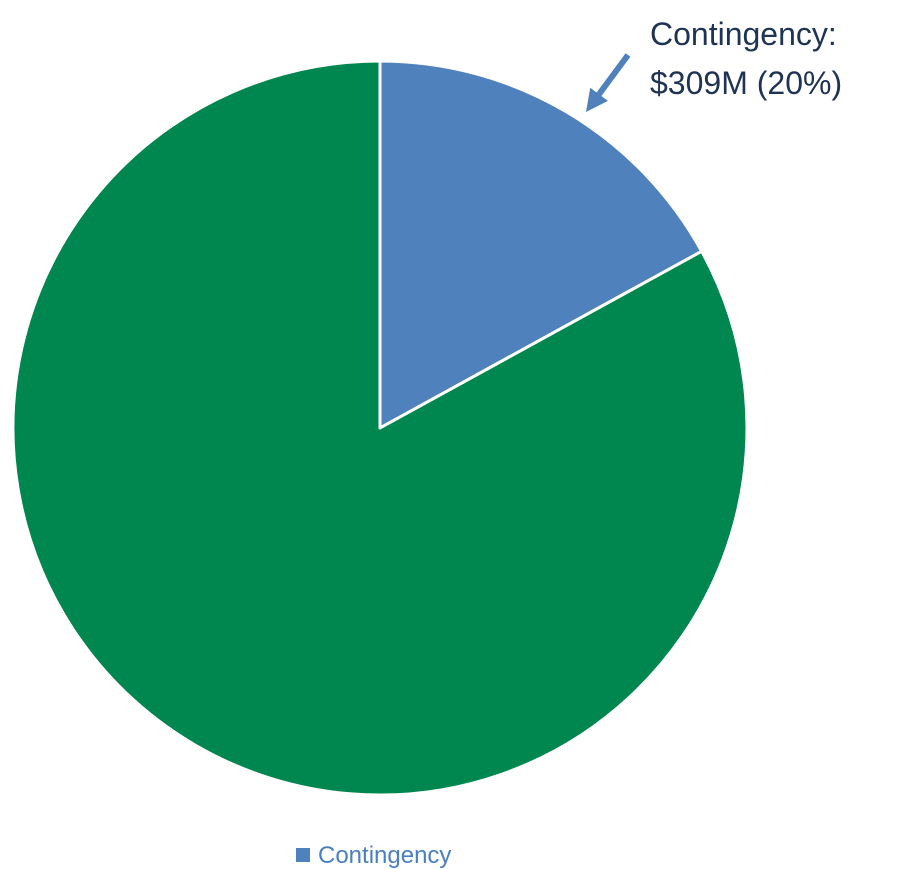 The image size is (911, 869). I want to click on callout-label-line1: Contingency:, so click(743, 34).